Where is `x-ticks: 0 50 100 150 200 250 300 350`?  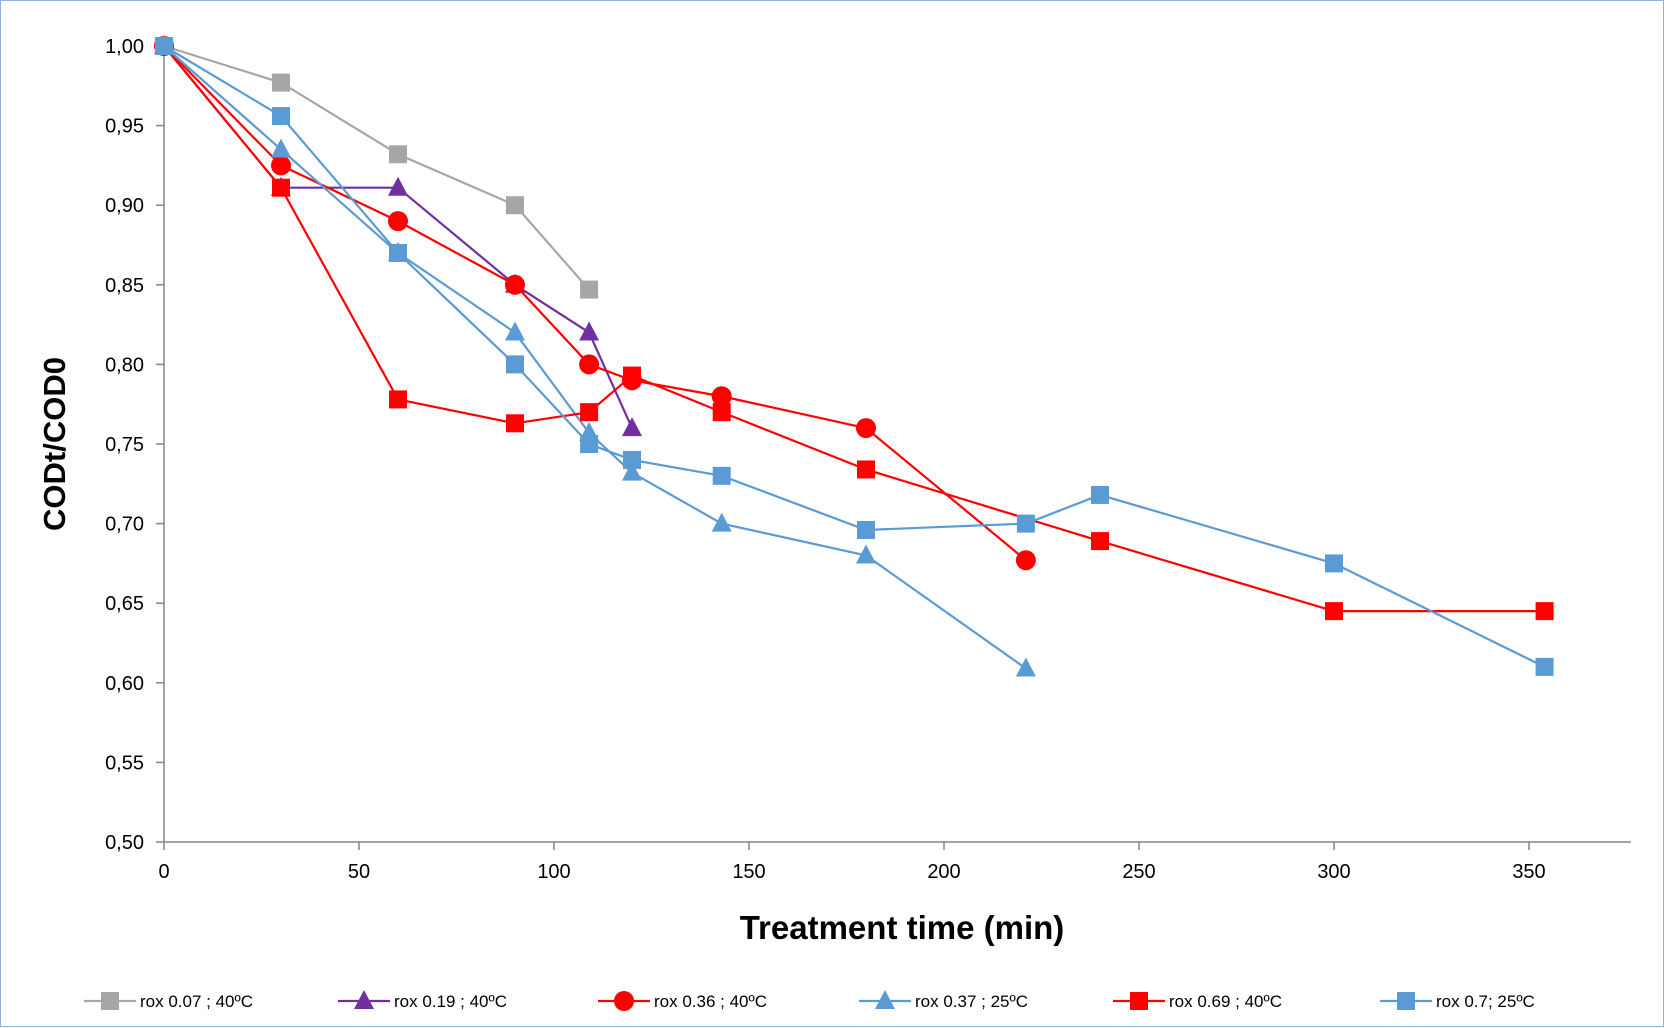 x-ticks: 0 50 100 150 200 250 300 350 is located at coordinates (852, 862).